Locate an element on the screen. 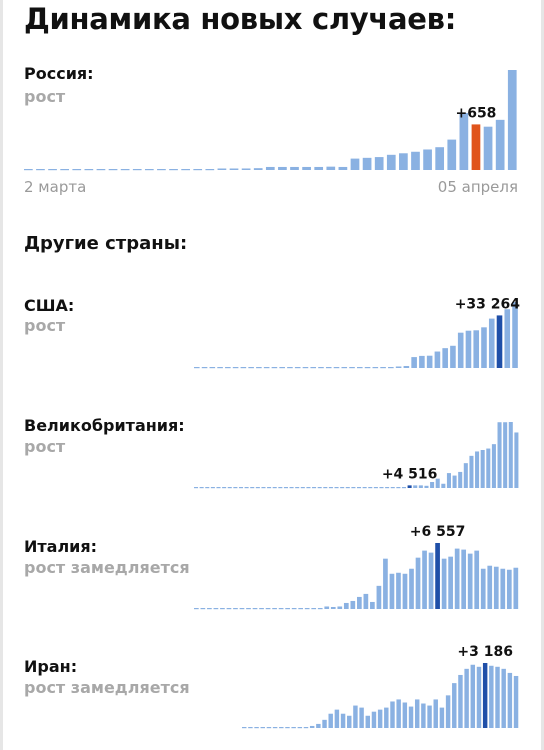 Image resolution: width=544 pixels, height=750 pixels. annotation-russia: +658 is located at coordinates (475, 113).